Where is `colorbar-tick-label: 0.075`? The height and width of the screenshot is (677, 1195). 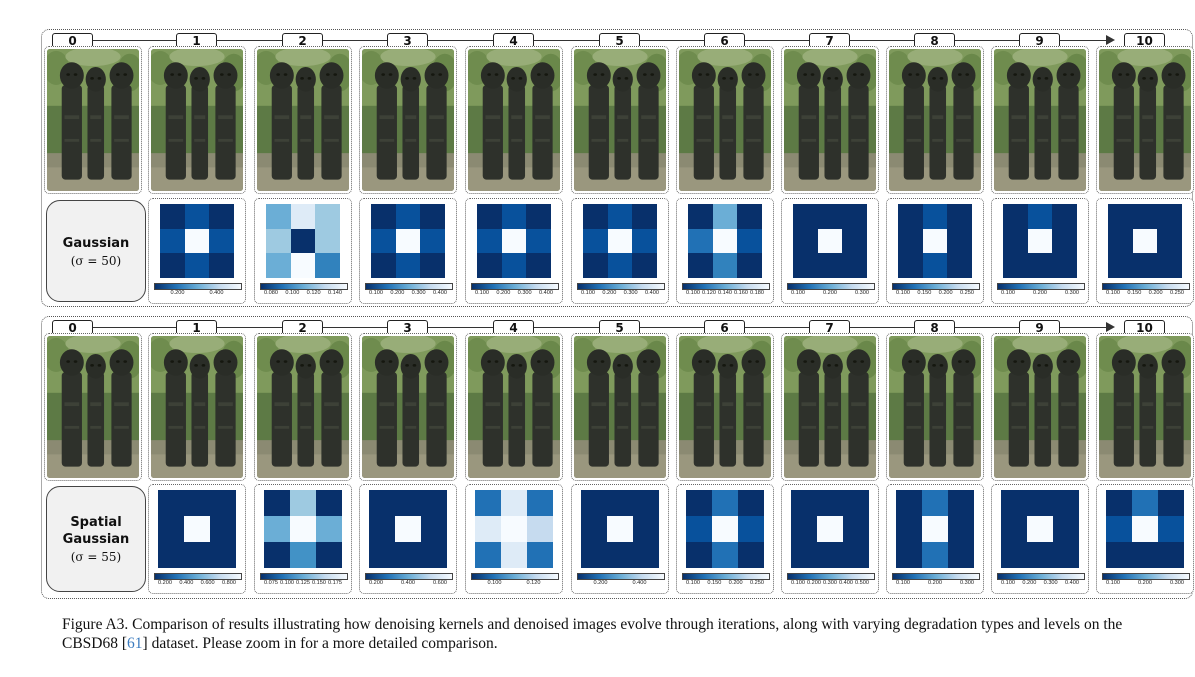
colorbar-tick-label: 0.075 is located at coordinates (271, 583).